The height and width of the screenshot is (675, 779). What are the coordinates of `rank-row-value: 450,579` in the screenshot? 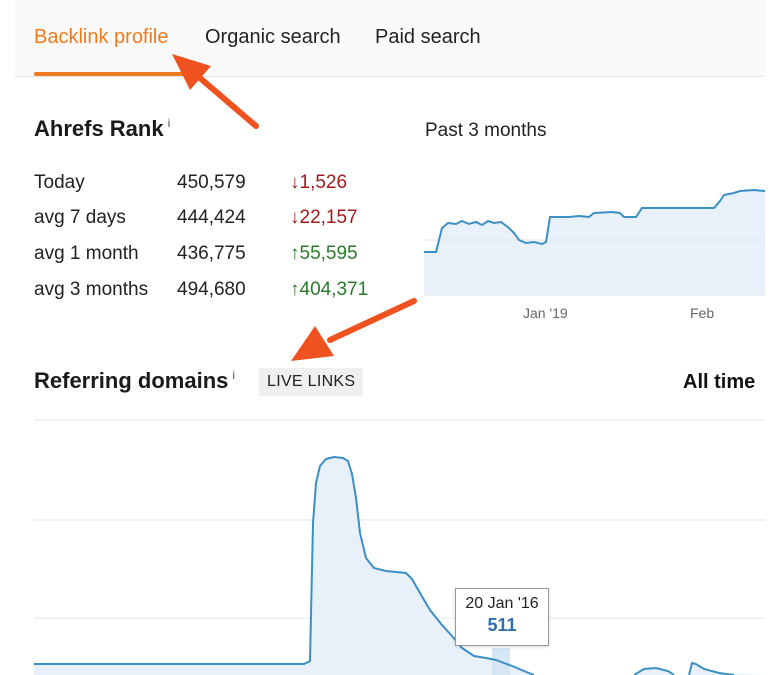 It's located at (211, 182).